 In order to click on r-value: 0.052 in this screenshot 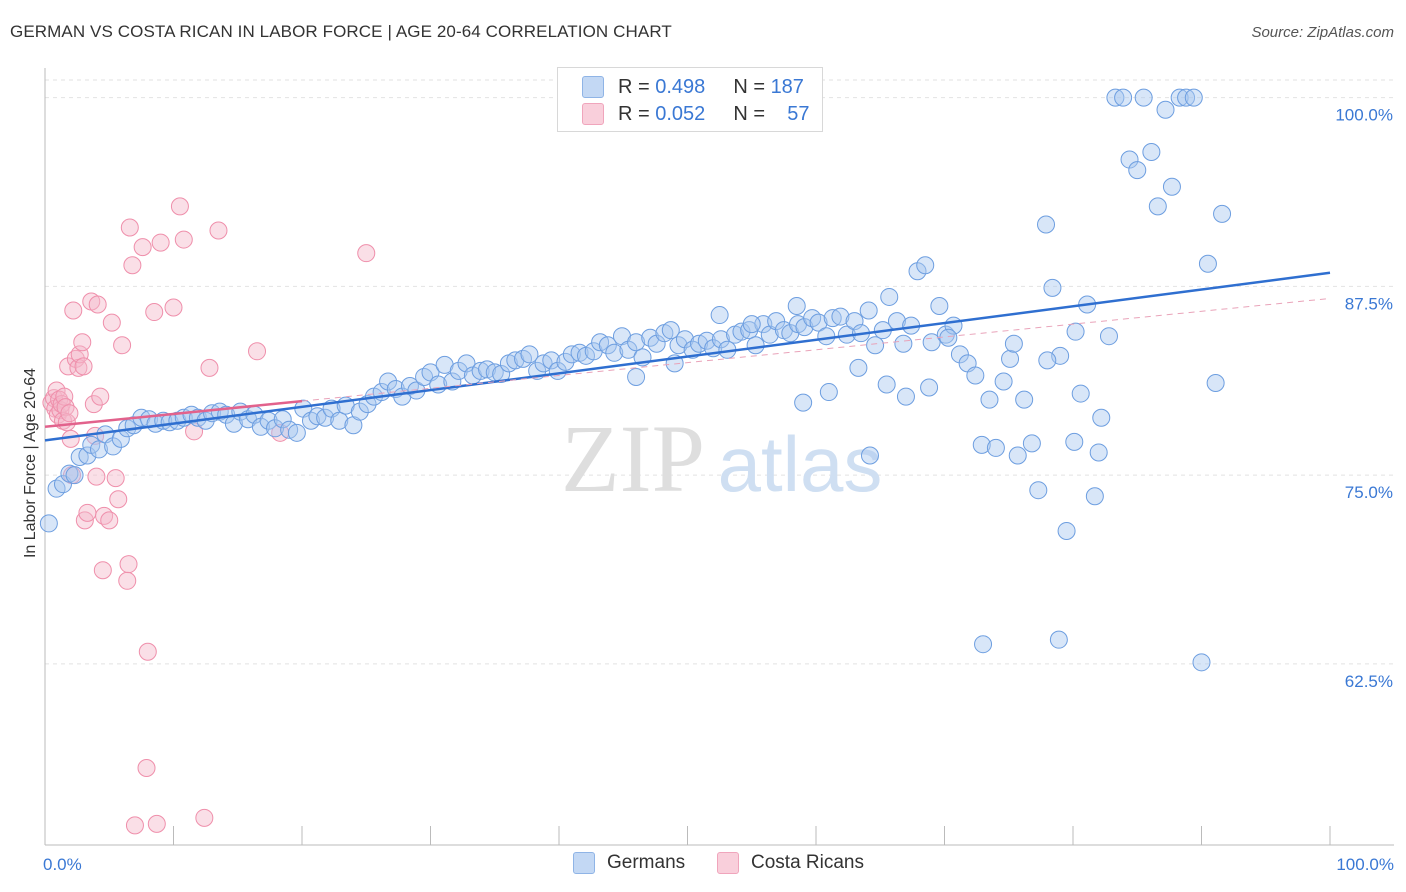, I will do `click(680, 113)`.